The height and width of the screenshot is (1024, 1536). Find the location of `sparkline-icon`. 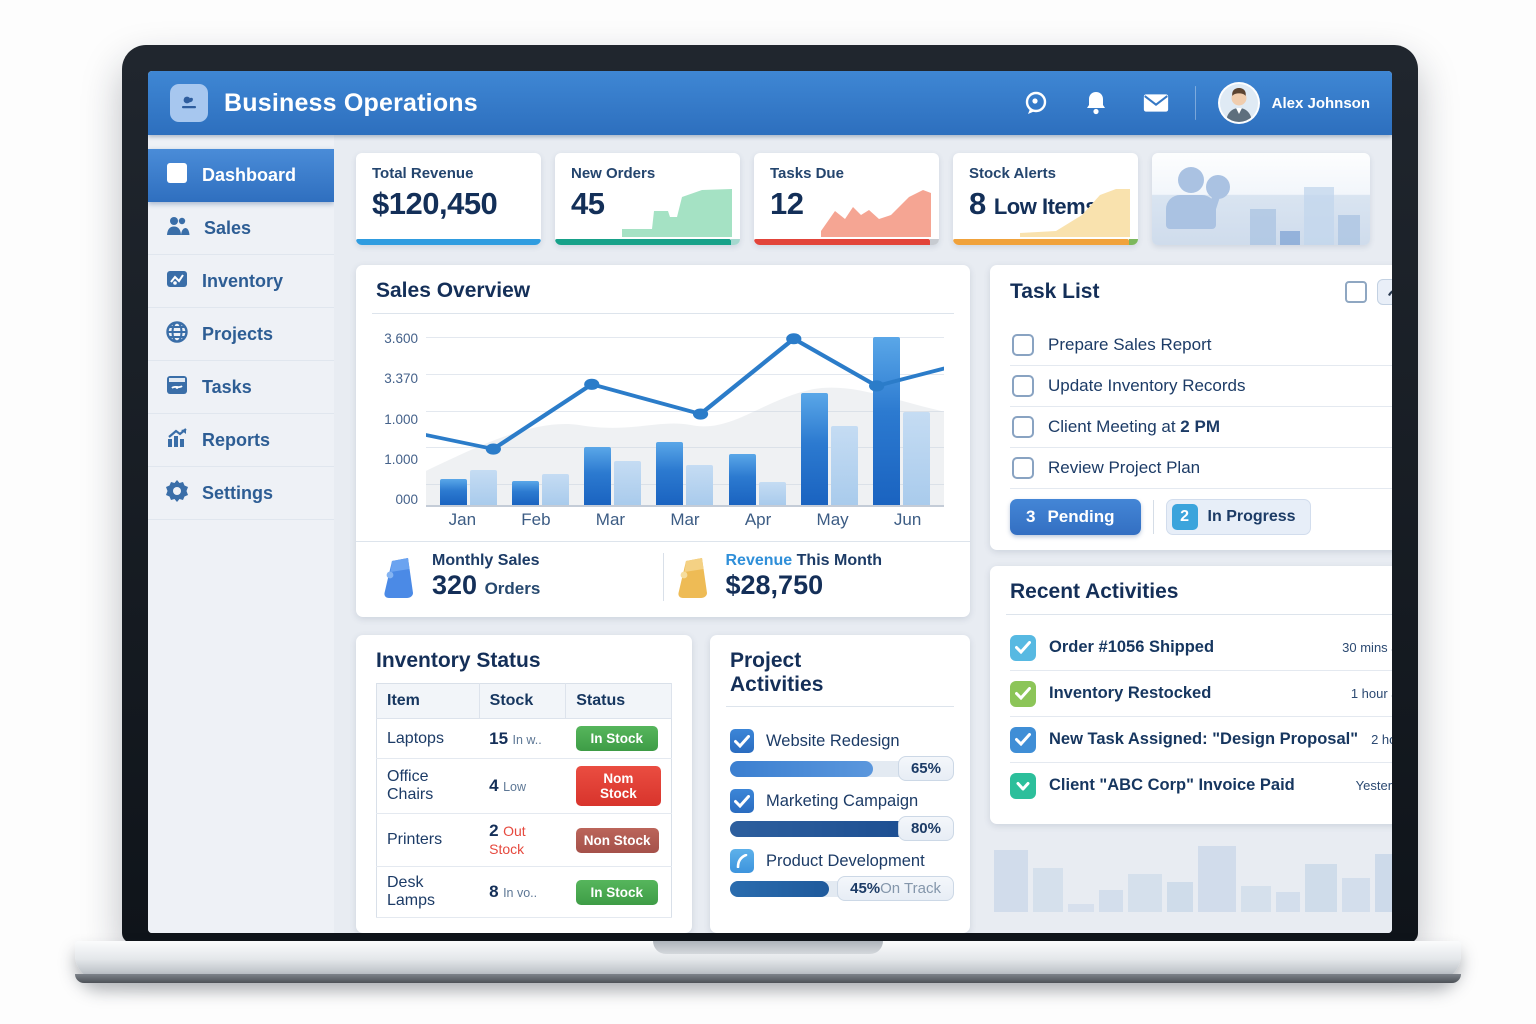

sparkline-icon is located at coordinates (1075, 213).